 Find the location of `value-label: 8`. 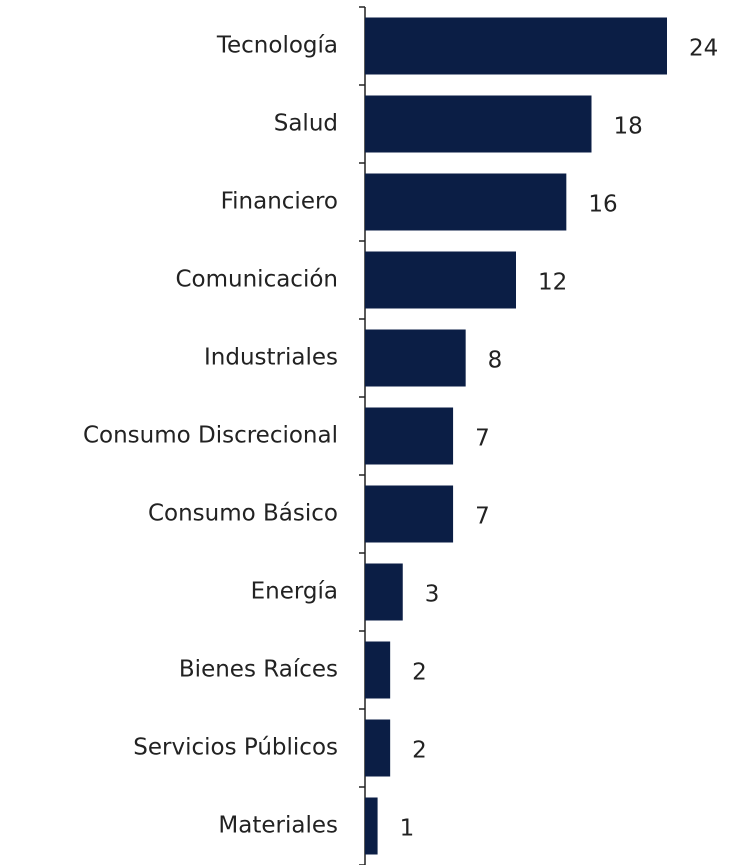

value-label: 8 is located at coordinates (495, 361).